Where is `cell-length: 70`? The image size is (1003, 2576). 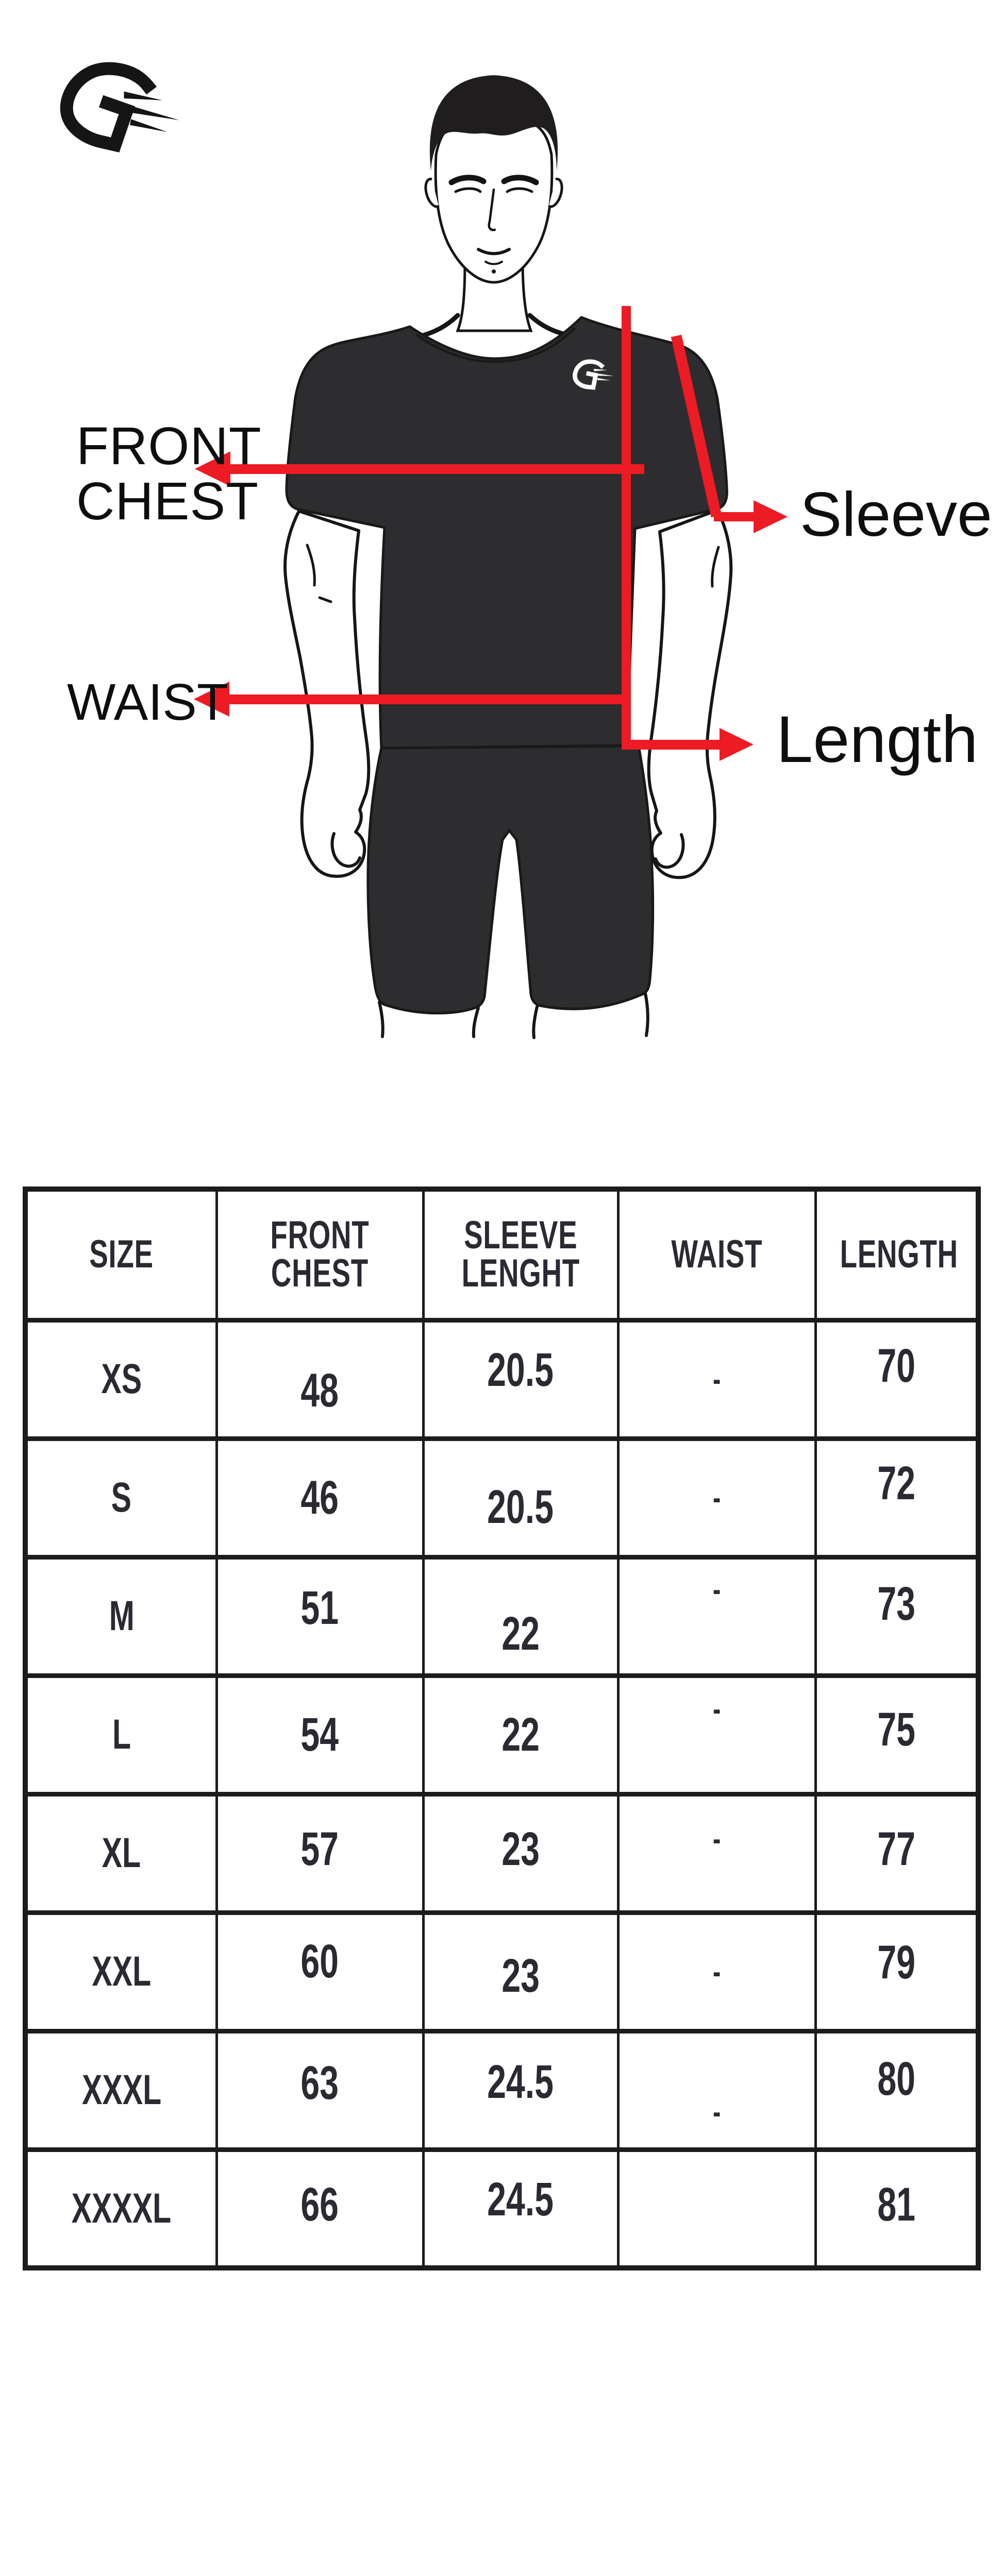
cell-length: 70 is located at coordinates (897, 1379).